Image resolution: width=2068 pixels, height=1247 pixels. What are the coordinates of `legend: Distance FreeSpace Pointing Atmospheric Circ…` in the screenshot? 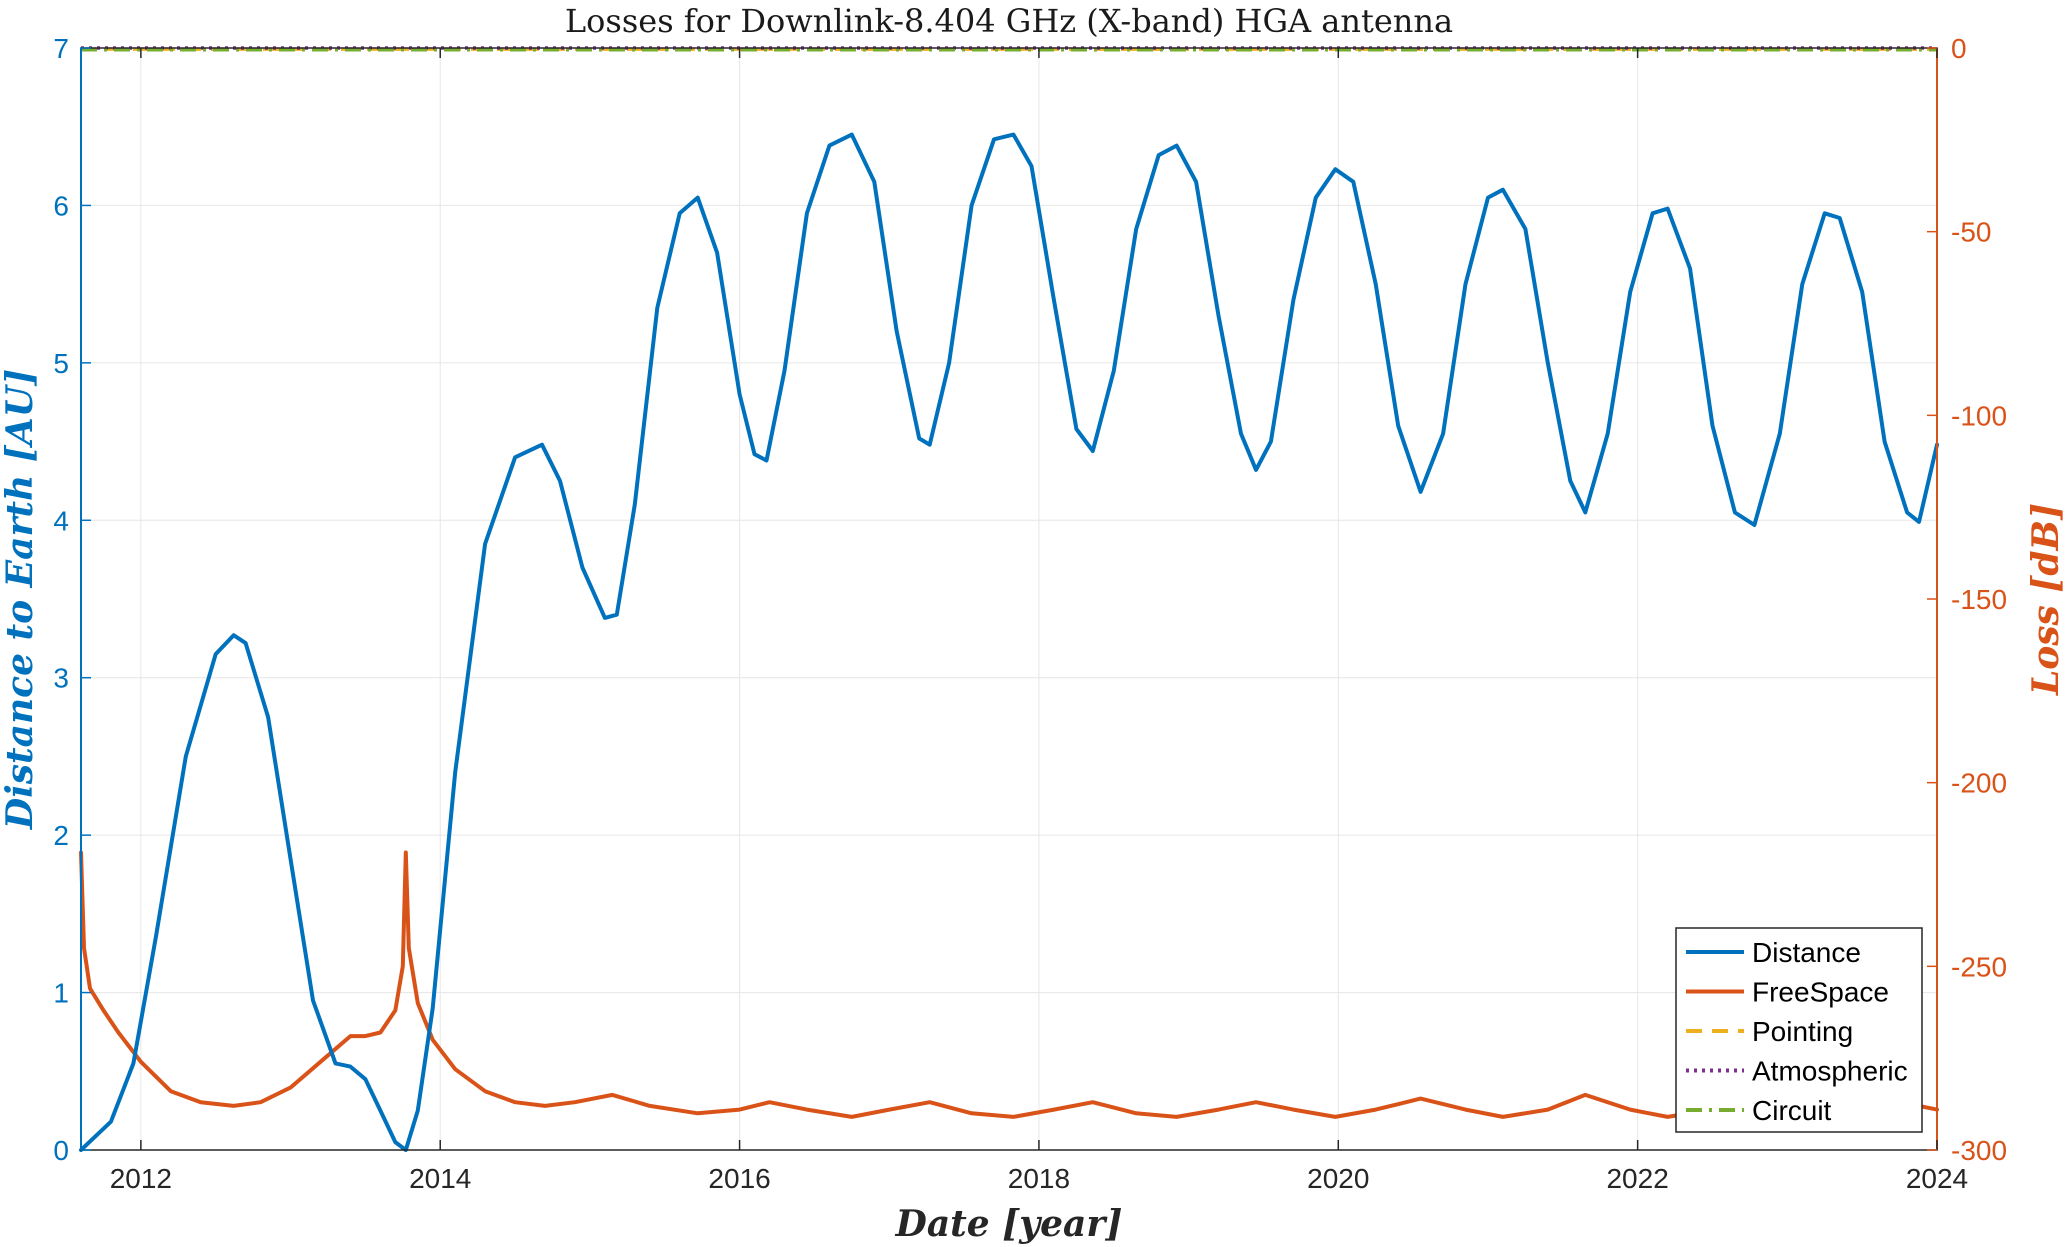 It's located at (1799, 1030).